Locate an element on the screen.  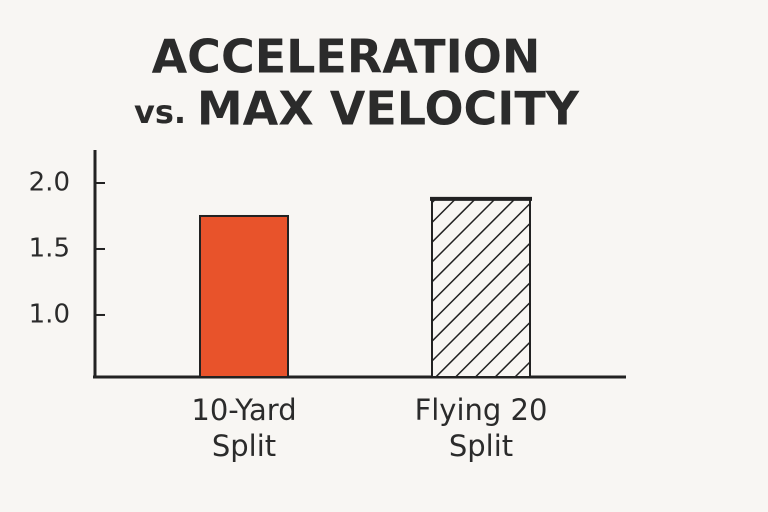
y-tick-label: 1.5 is located at coordinates (49, 248).